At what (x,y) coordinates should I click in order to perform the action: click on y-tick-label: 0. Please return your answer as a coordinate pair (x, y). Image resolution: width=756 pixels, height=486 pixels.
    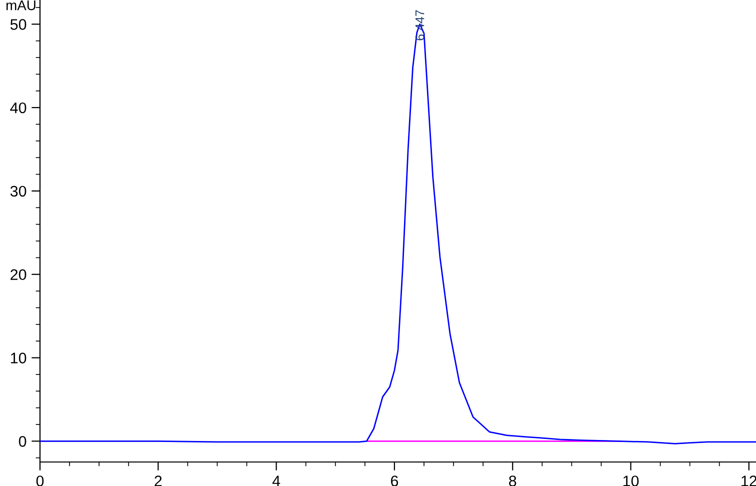
    Looking at the image, I should click on (22, 441).